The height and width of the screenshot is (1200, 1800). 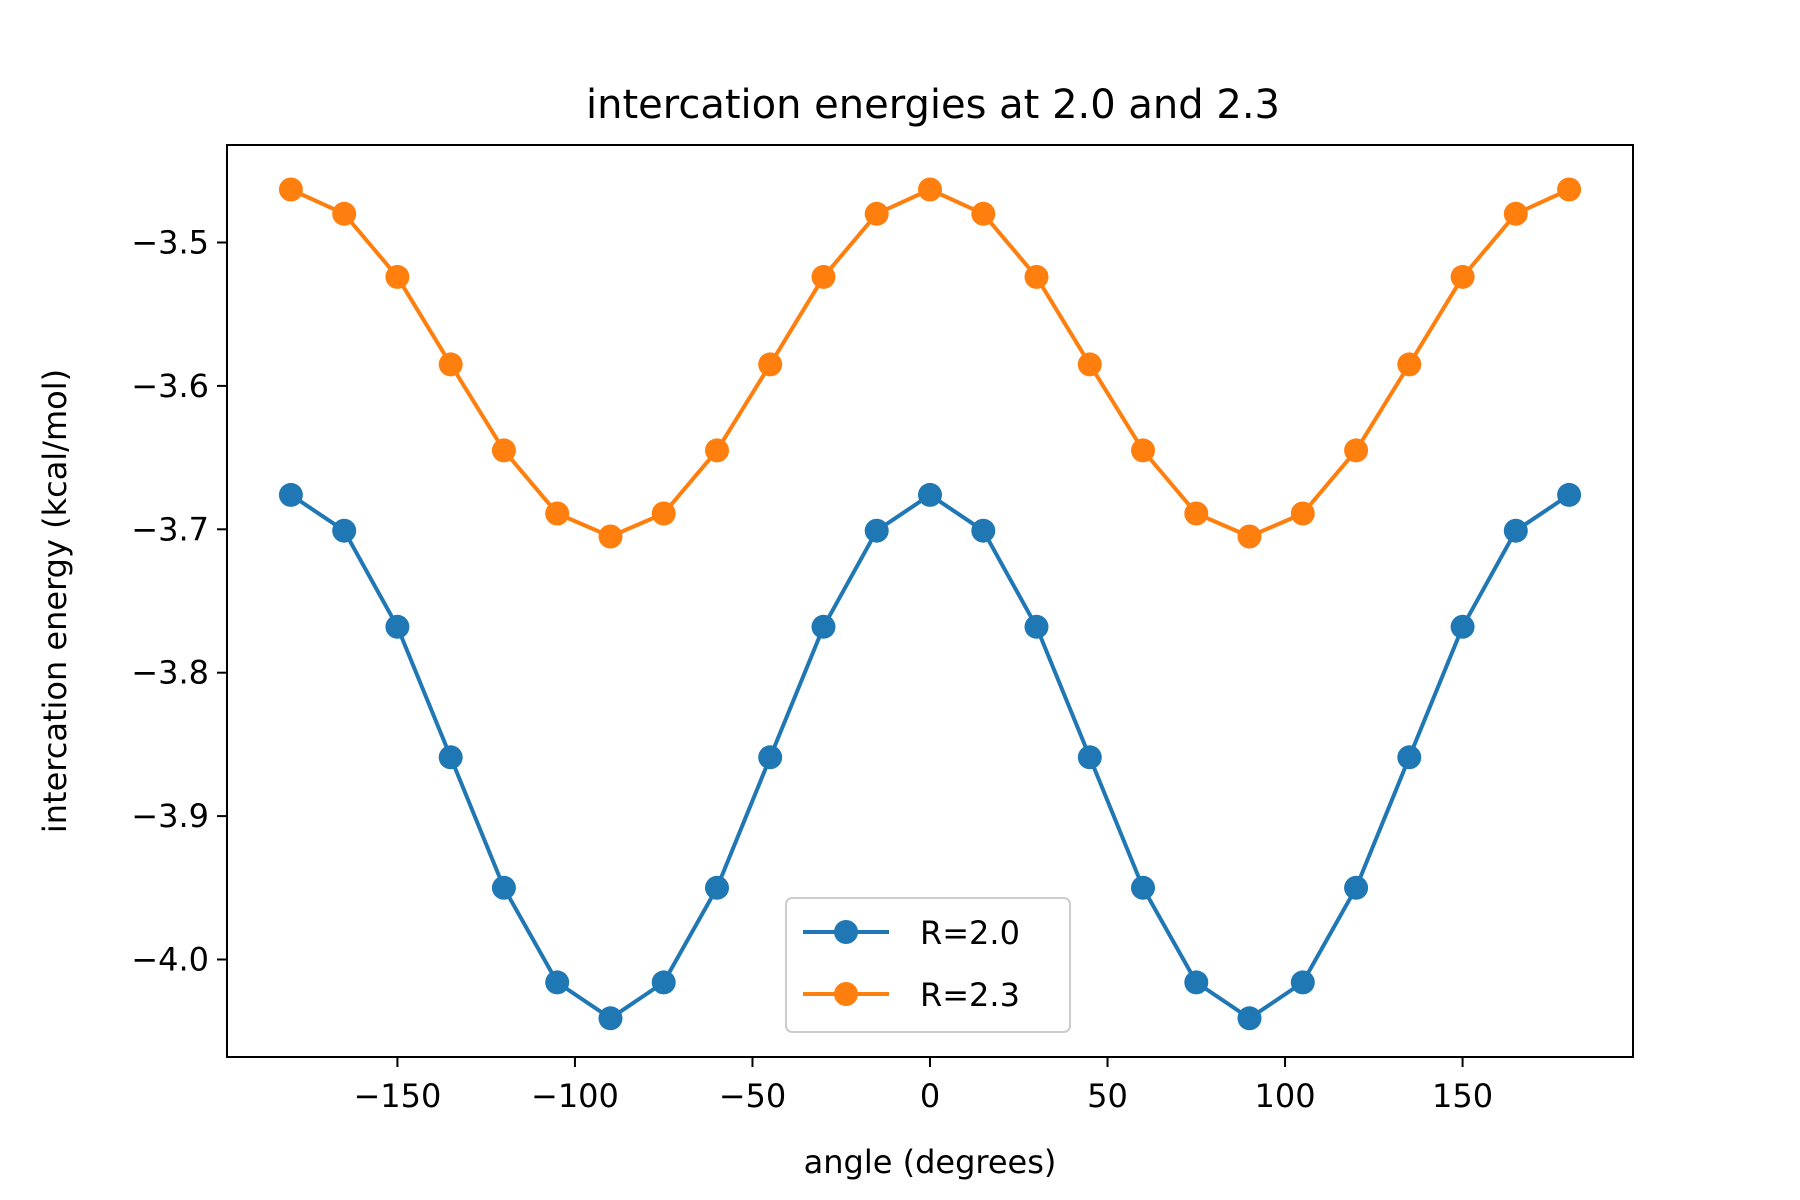 What do you see at coordinates (179, 601) in the screenshot?
I see `y-axis: −4.0 −3.9 −3.8 −3.7 −3.6 −3.5` at bounding box center [179, 601].